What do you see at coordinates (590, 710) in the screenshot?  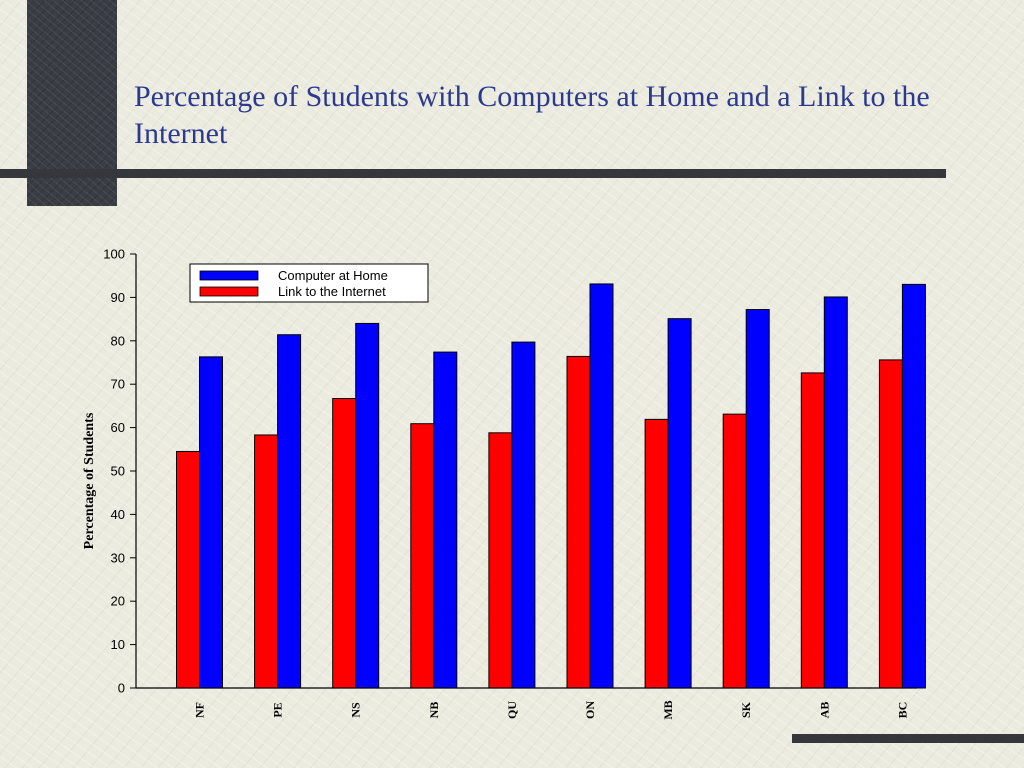 I see `x-category-label: ON` at bounding box center [590, 710].